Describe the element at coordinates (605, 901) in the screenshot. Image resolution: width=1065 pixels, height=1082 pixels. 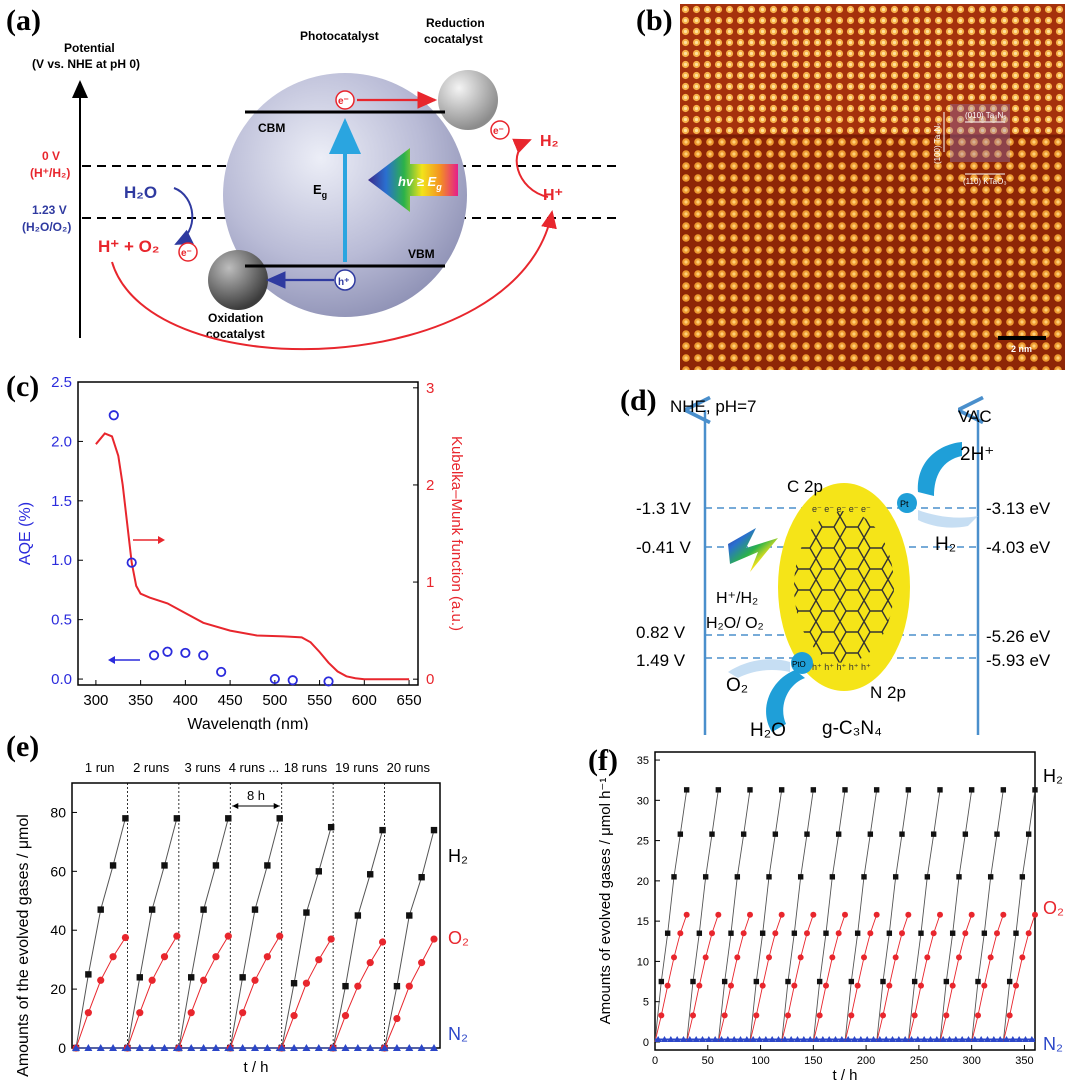
I see `y-axis-label: Amounts of evolved gases / μmol h⁻¹` at that location.